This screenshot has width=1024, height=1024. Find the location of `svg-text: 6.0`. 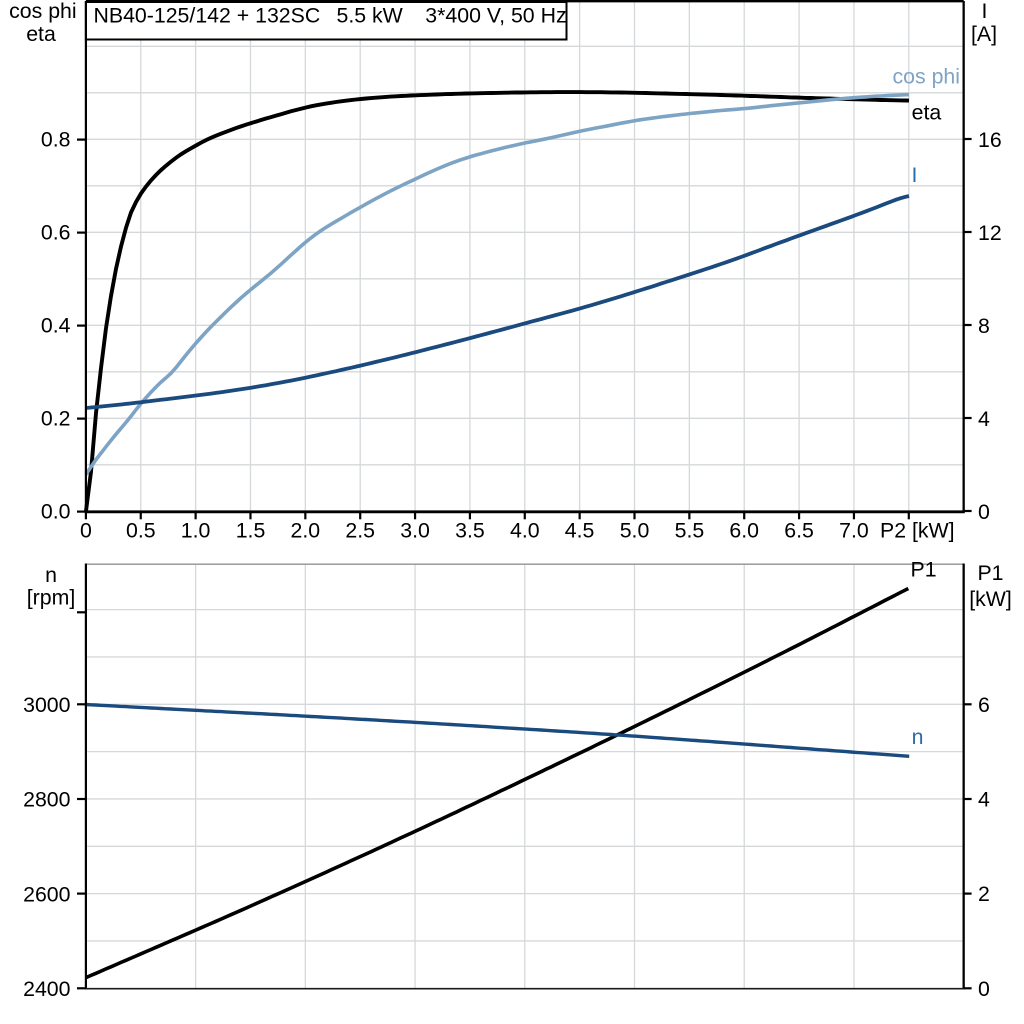

svg-text: 6.0 is located at coordinates (744, 531).